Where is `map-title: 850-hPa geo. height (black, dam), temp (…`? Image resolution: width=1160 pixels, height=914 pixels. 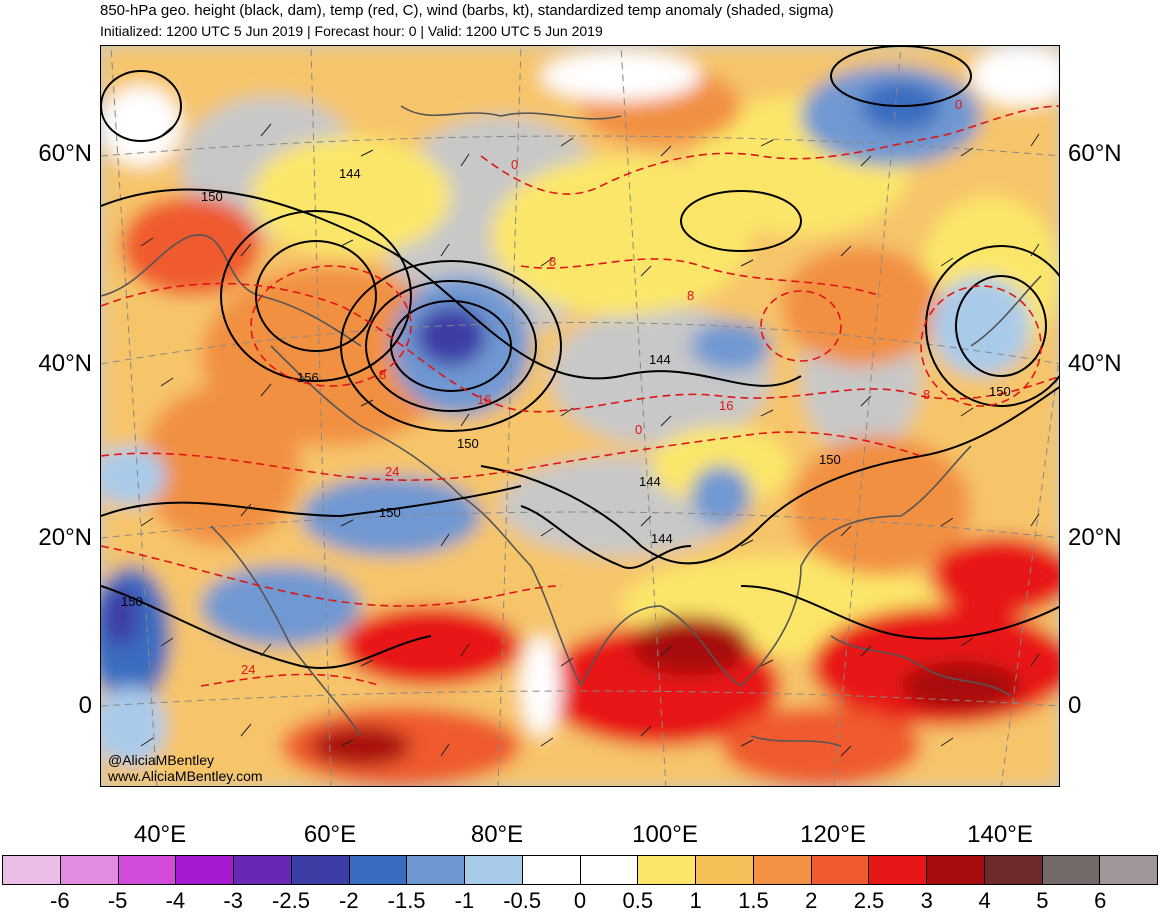
map-title: 850-hPa geo. height (black, dam), temp (… is located at coordinates (467, 10).